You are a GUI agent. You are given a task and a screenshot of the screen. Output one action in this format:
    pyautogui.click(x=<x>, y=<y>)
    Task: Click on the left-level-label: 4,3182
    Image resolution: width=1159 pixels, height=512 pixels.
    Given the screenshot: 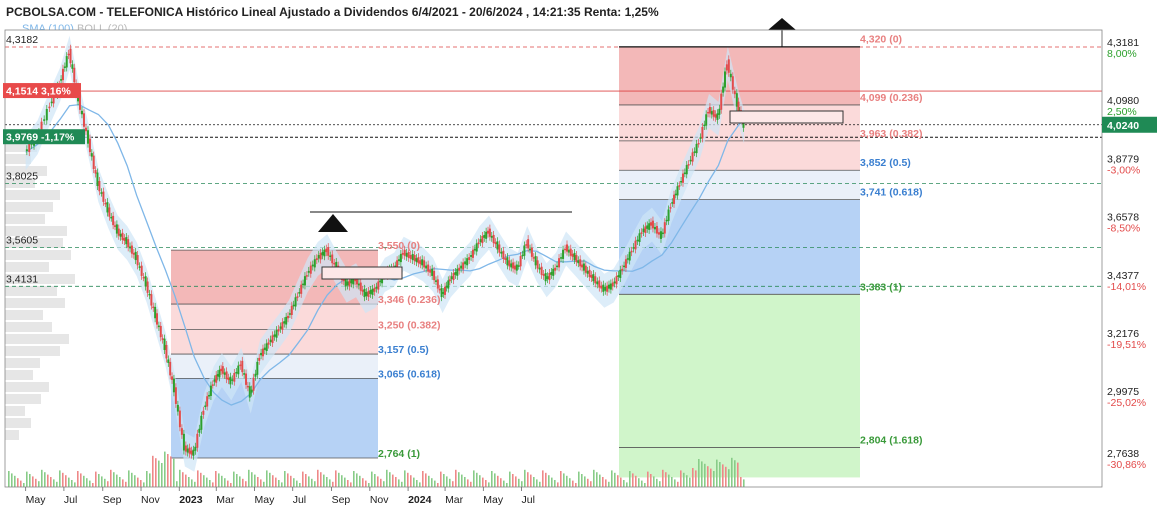 What is the action you would take?
    pyautogui.click(x=22, y=40)
    